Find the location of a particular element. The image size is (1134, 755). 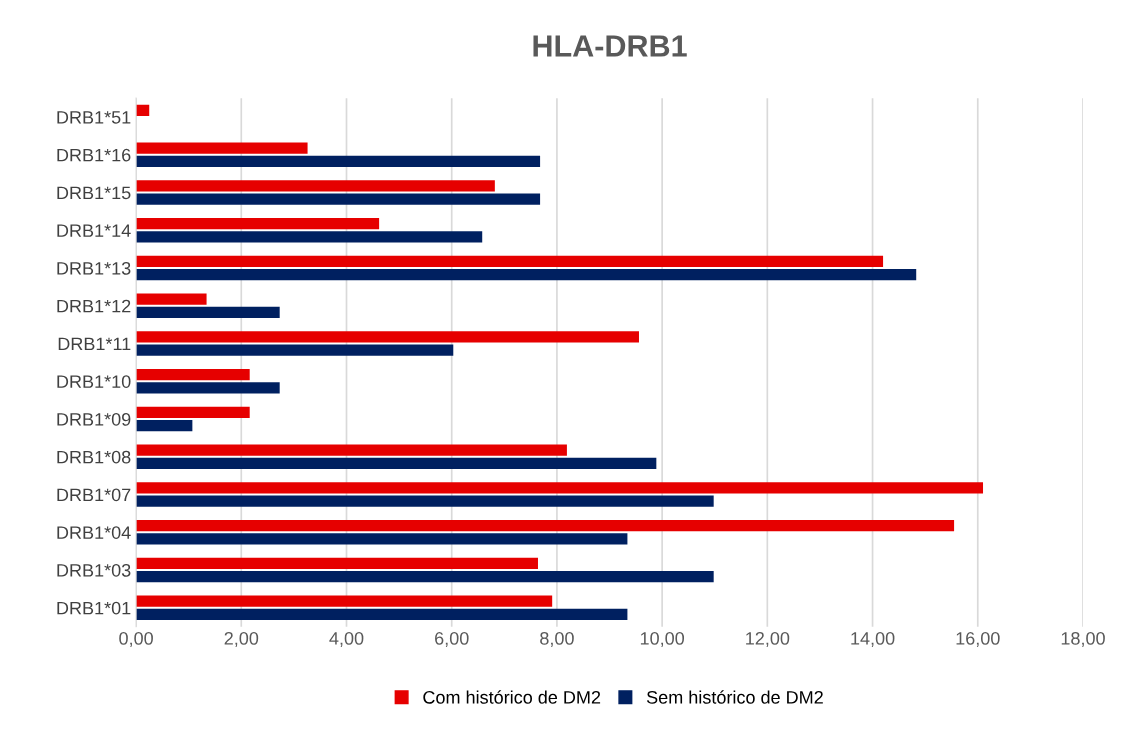

y-tick-label: DRB1*08 is located at coordinates (94, 457).